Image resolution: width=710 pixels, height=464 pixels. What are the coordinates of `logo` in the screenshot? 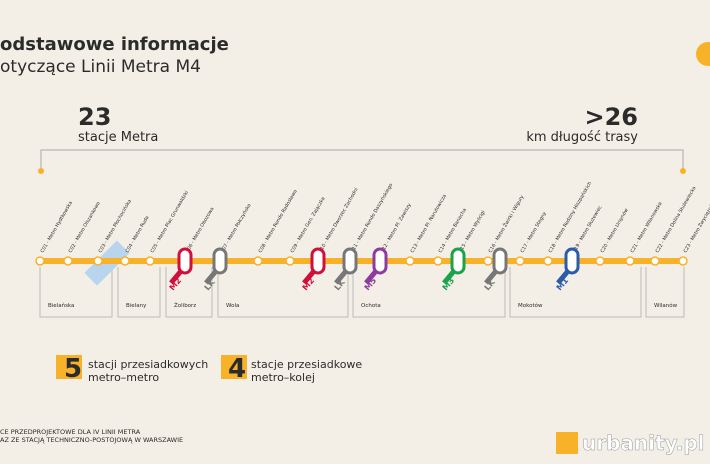 It's located at (567, 443).